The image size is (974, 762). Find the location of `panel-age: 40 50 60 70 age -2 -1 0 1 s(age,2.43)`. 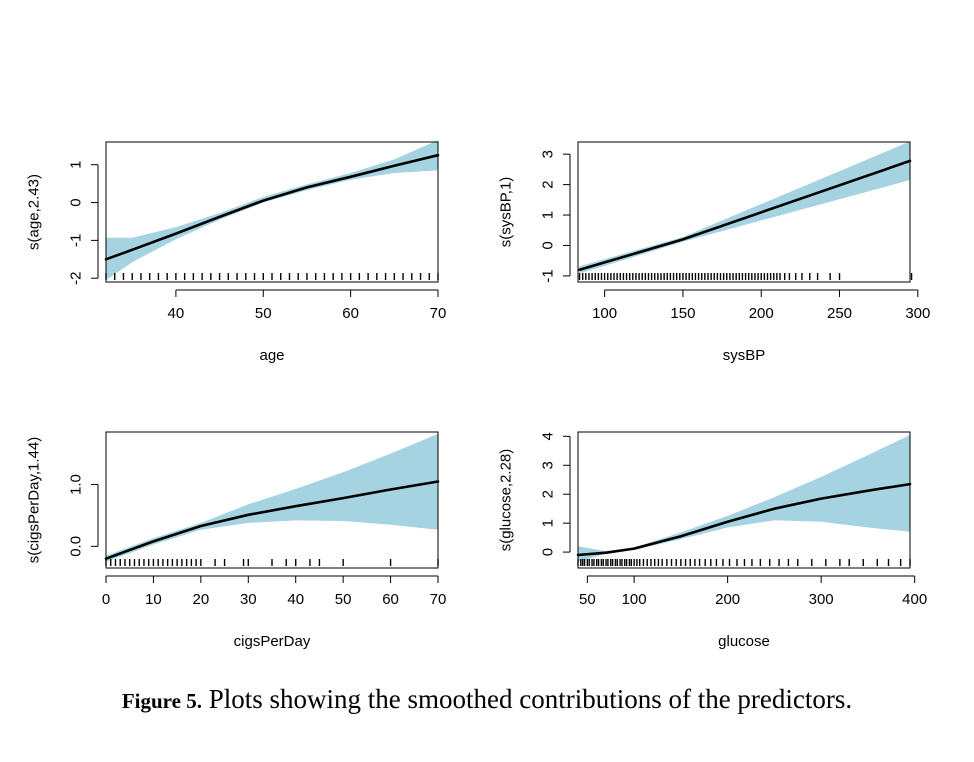

panel-age: 40 50 60 70 age -2 -1 0 1 s(age,2.43) is located at coordinates (236, 252).